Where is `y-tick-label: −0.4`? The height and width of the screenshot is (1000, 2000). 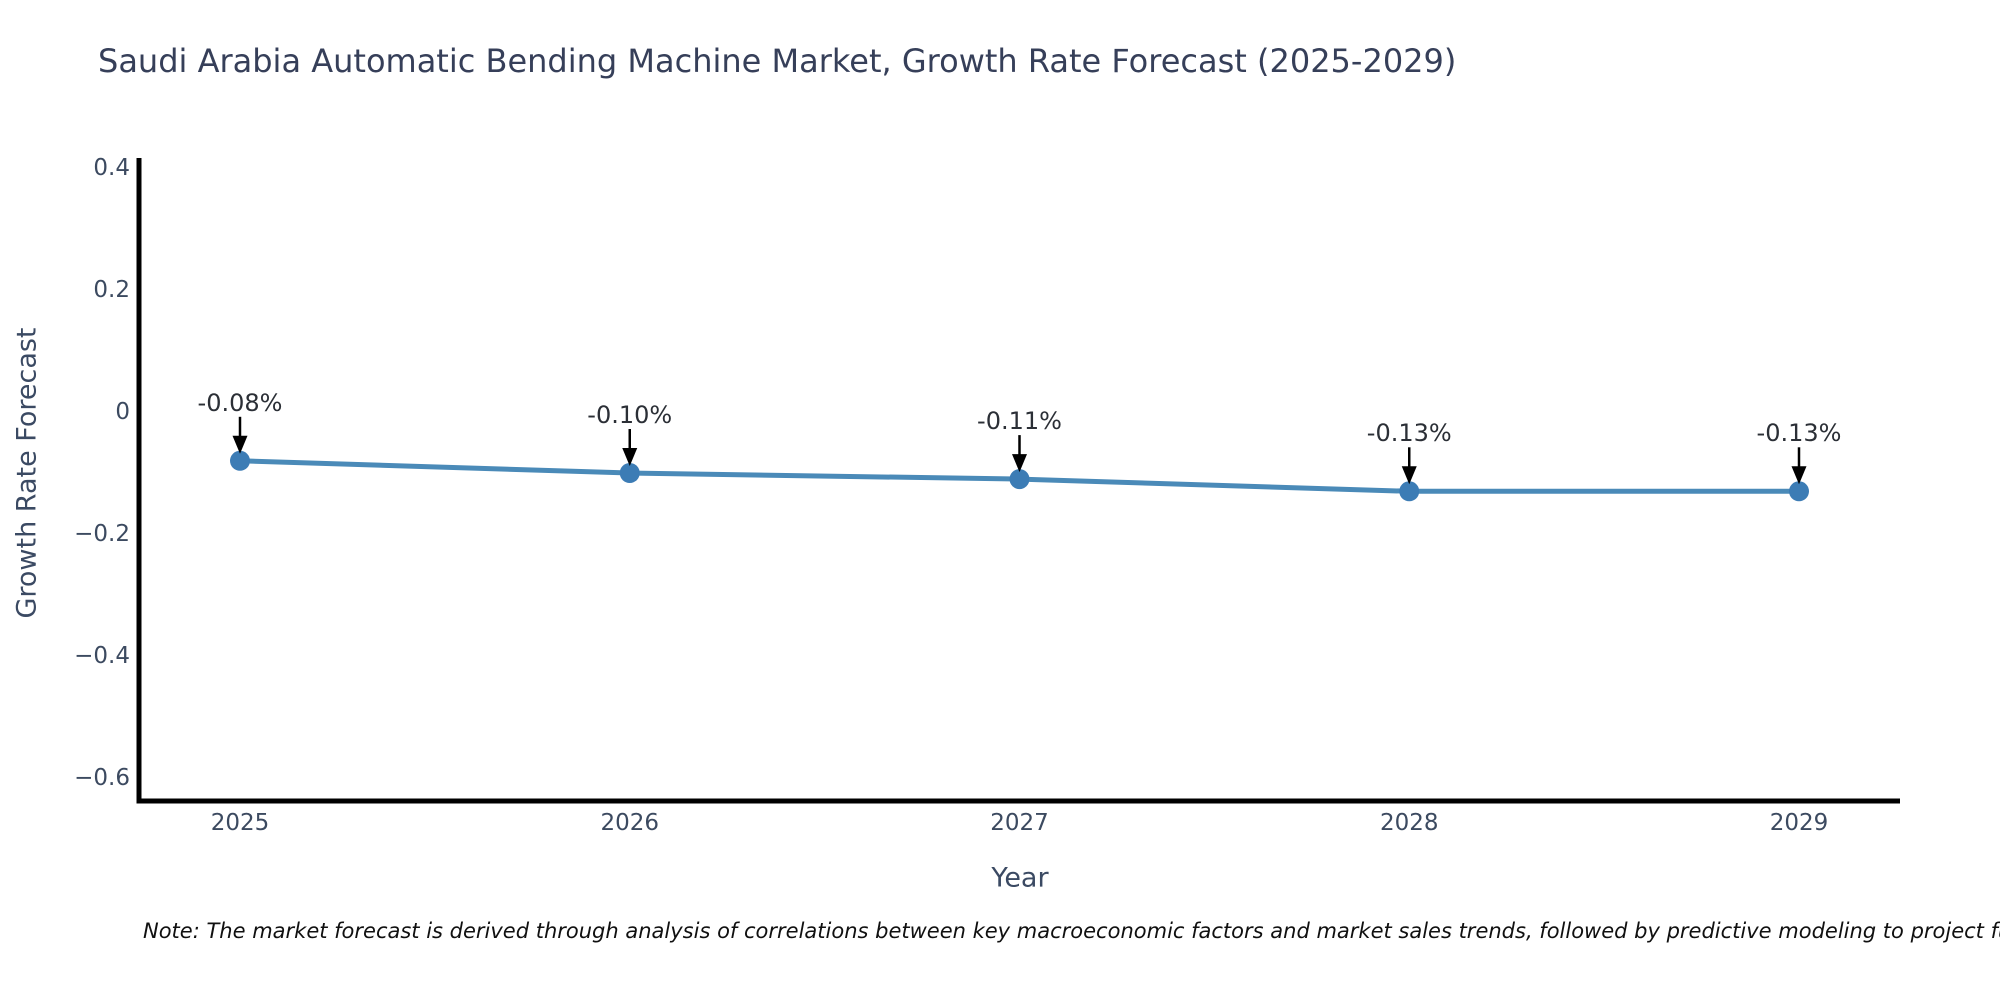 y-tick-label: −0.4 is located at coordinates (102, 656).